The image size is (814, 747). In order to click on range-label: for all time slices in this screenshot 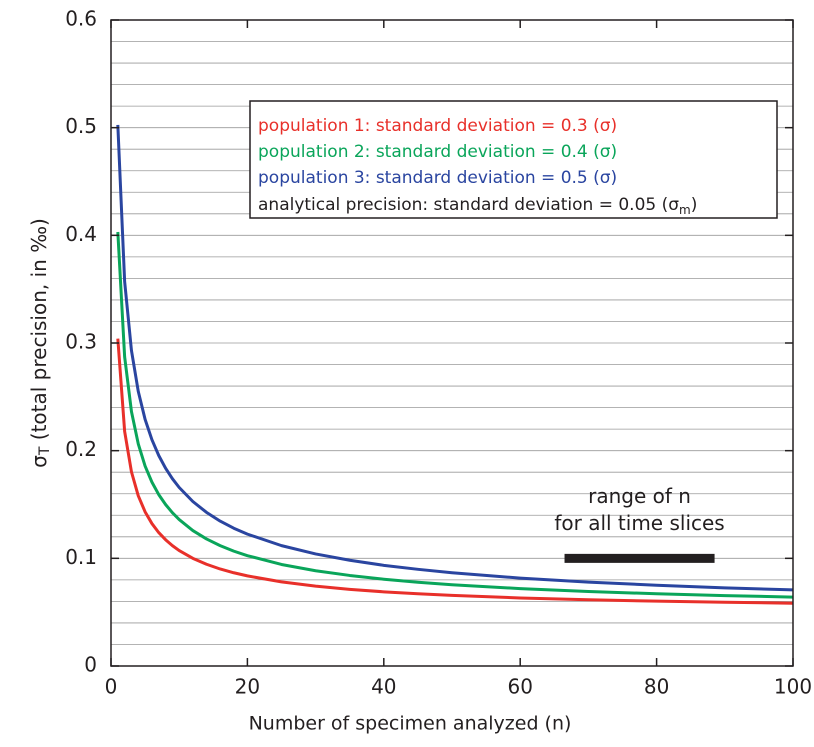, I will do `click(639, 523)`.